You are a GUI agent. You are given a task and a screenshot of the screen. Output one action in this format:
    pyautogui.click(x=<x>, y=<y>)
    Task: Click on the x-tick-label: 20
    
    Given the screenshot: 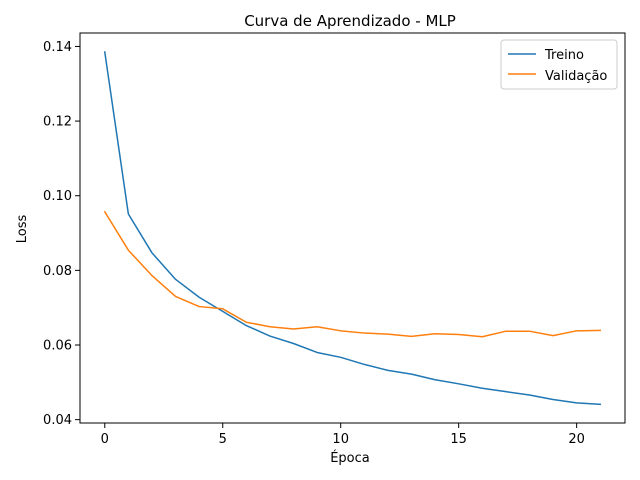 What is the action you would take?
    pyautogui.click(x=576, y=439)
    